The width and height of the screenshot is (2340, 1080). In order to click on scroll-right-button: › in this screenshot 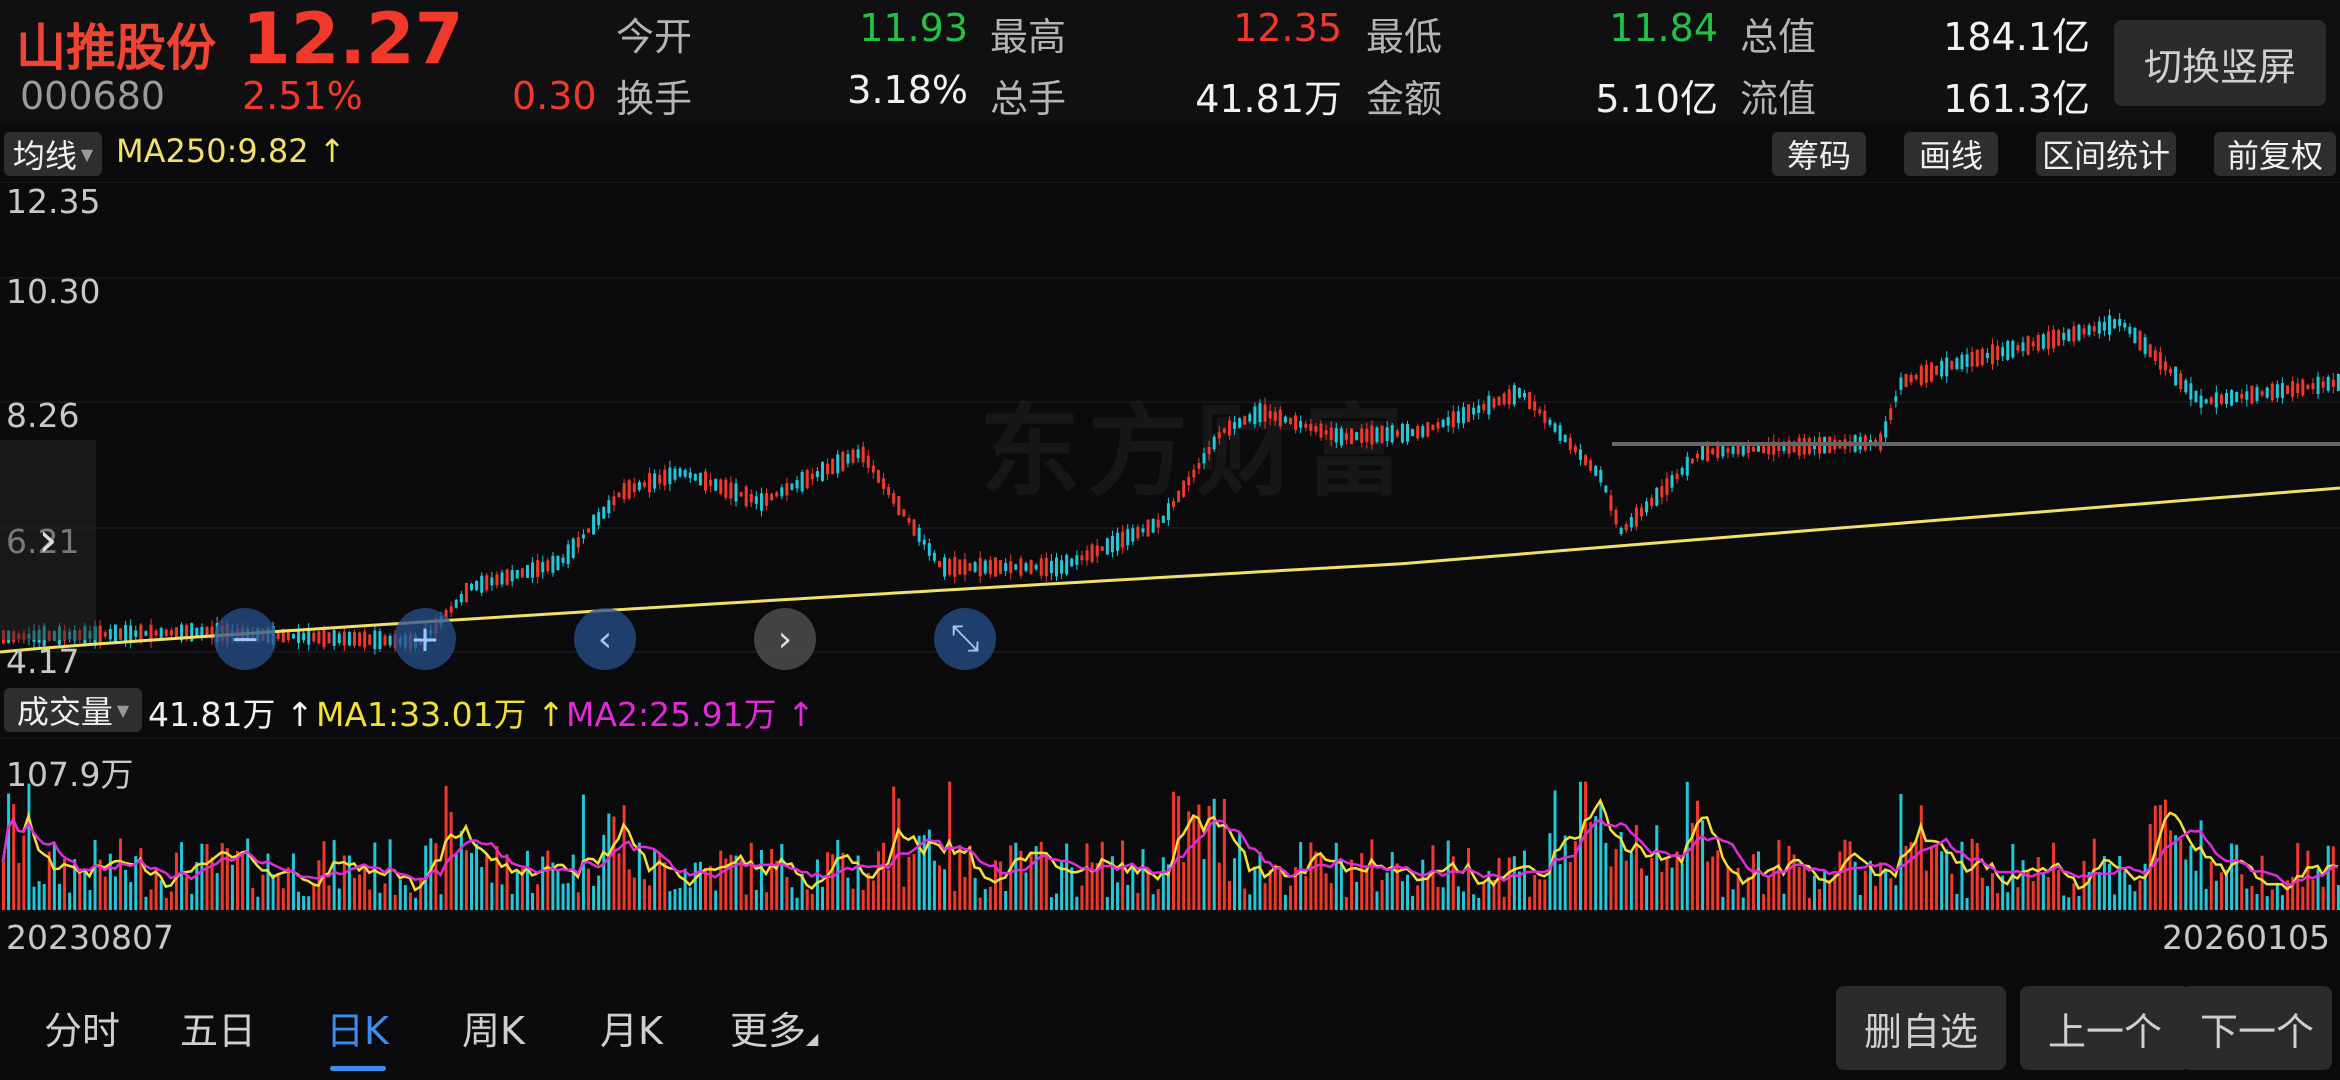, I will do `click(785, 639)`.